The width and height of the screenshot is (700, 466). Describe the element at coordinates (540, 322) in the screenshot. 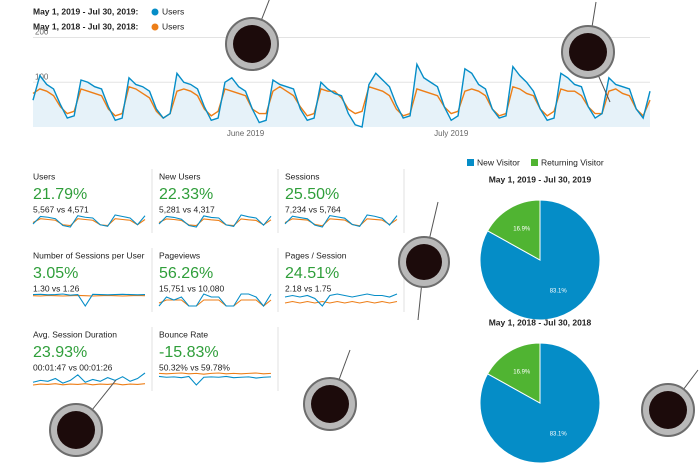

I see `pie-title: May 1, 2018 - Jul 30, 2018` at that location.